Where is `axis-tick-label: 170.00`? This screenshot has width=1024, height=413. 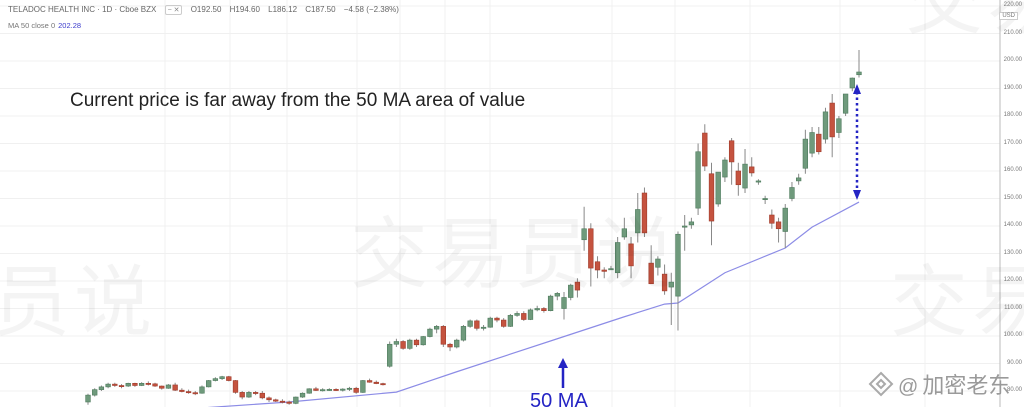
axis-tick-label: 170.00 is located at coordinates (1012, 142).